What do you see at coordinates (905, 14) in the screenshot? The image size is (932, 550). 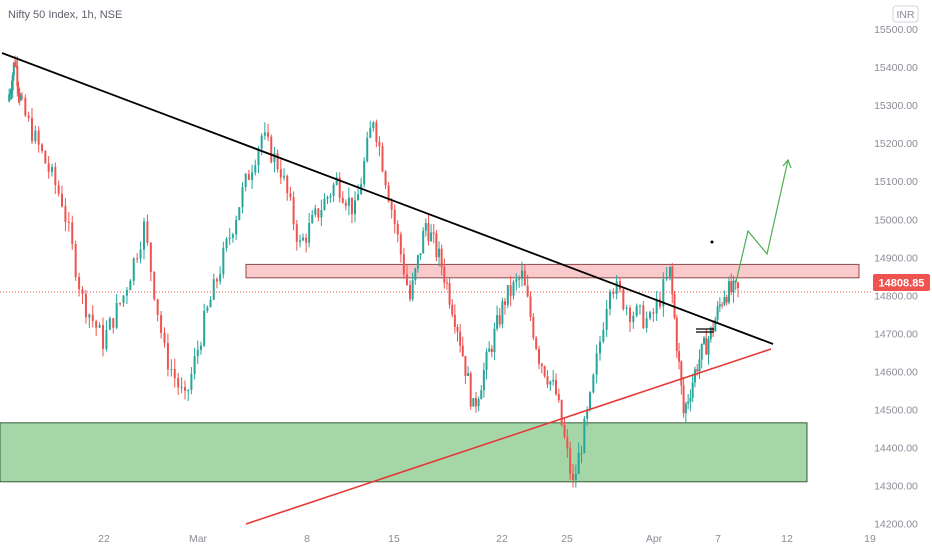 I see `currency-badge-box` at bounding box center [905, 14].